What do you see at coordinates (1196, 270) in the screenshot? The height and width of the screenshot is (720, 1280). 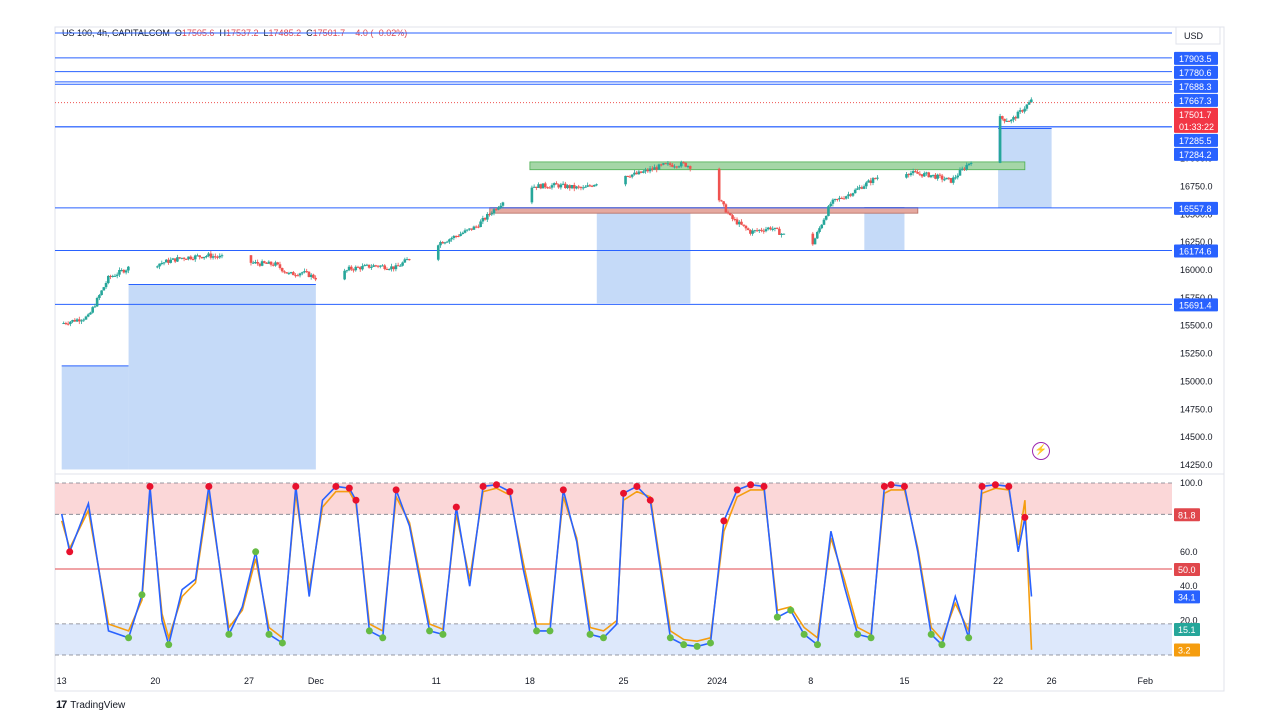 I see `y-tick-label: 16000.0` at bounding box center [1196, 270].